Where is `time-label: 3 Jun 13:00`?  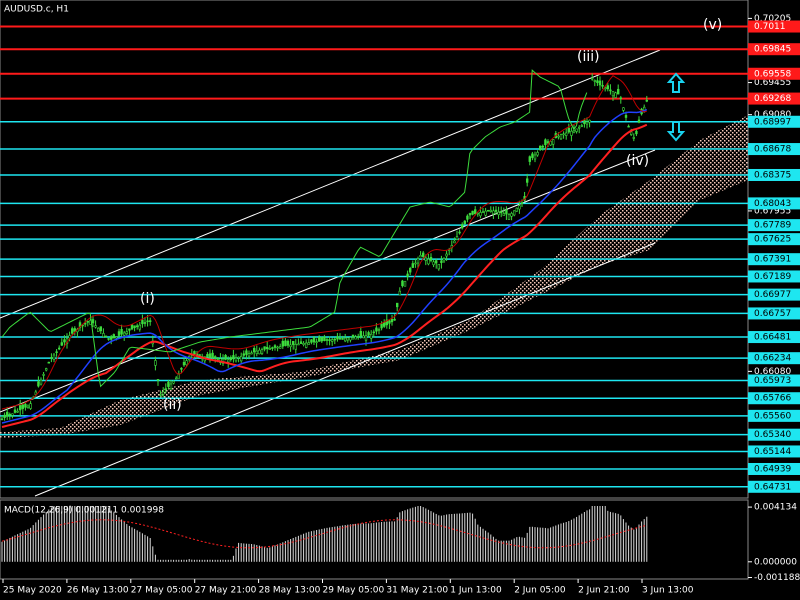
time-label: 3 Jun 13:00 is located at coordinates (668, 591).